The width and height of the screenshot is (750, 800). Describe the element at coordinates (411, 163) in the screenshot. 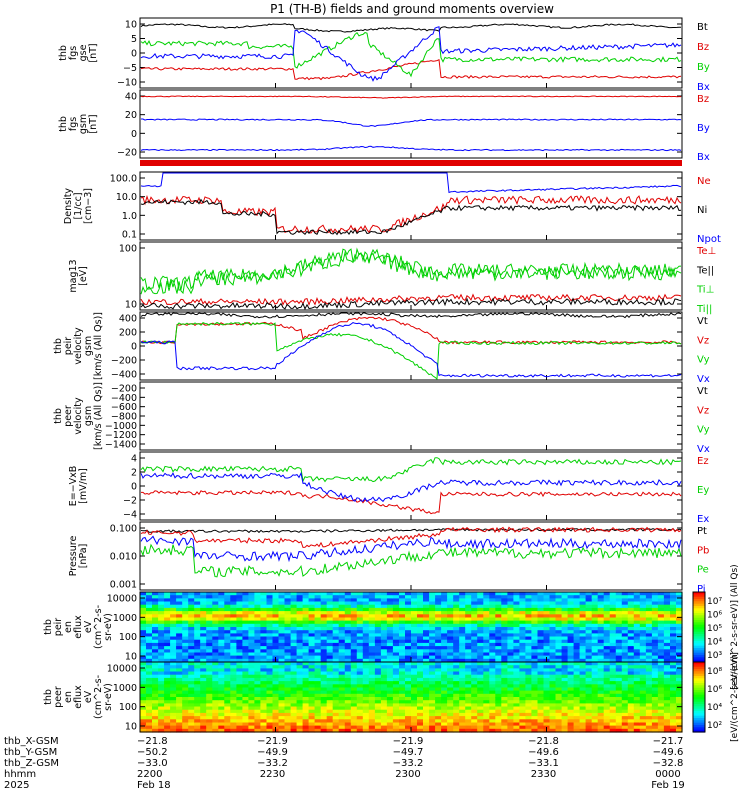

I see `status-bar` at that location.